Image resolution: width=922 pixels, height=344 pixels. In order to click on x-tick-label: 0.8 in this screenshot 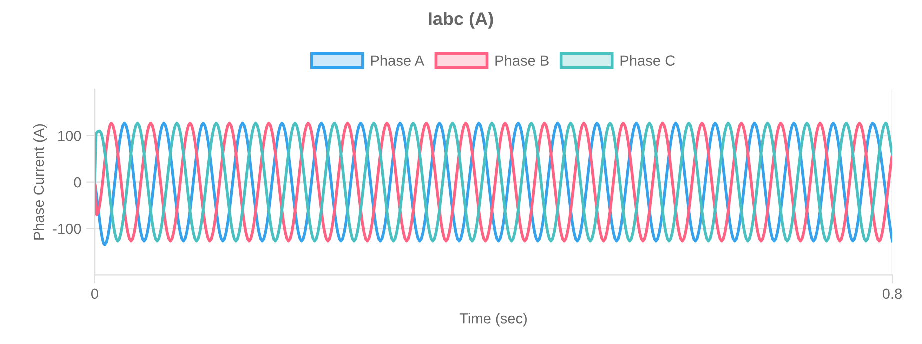, I will do `click(892, 294)`.